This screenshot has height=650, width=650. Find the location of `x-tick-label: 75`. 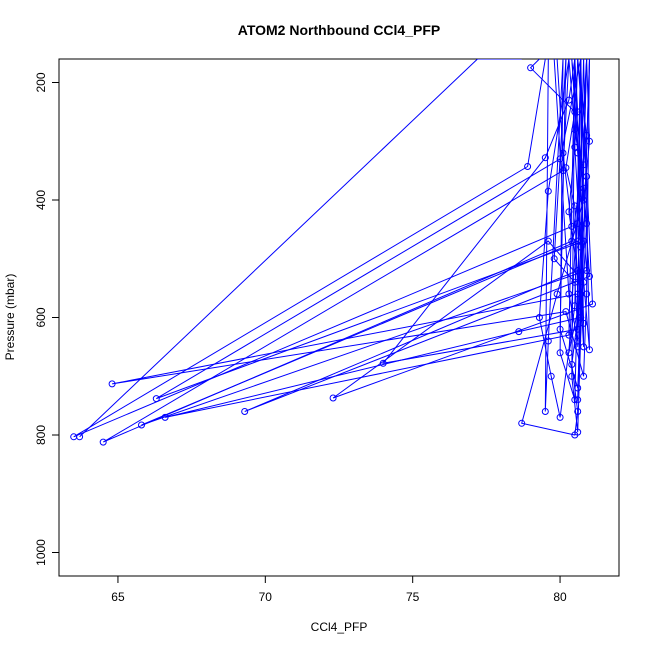

x-tick-label: 75 is located at coordinates (413, 597).